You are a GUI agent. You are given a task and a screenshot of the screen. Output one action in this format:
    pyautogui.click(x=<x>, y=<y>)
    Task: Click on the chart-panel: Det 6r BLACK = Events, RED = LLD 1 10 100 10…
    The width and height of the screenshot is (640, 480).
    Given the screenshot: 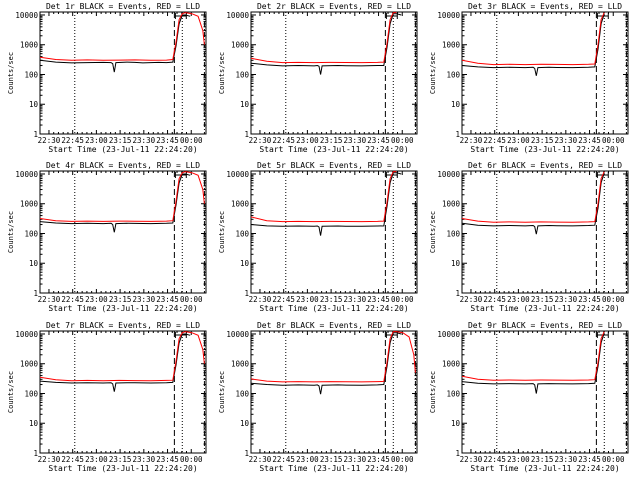 What is the action you would take?
    pyautogui.click(x=529, y=237)
    